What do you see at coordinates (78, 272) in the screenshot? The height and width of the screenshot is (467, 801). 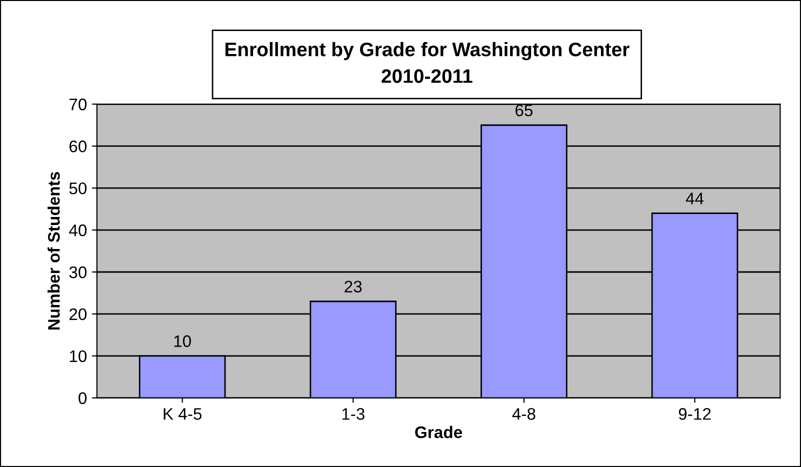 I see `y-tick-label: 30` at bounding box center [78, 272].